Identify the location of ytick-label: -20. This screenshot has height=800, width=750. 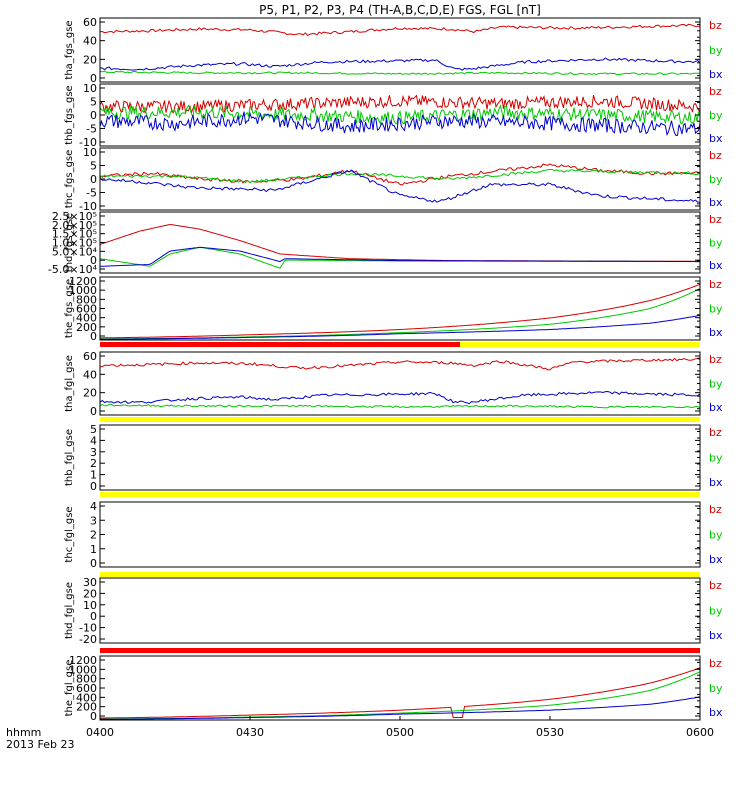
(88, 639).